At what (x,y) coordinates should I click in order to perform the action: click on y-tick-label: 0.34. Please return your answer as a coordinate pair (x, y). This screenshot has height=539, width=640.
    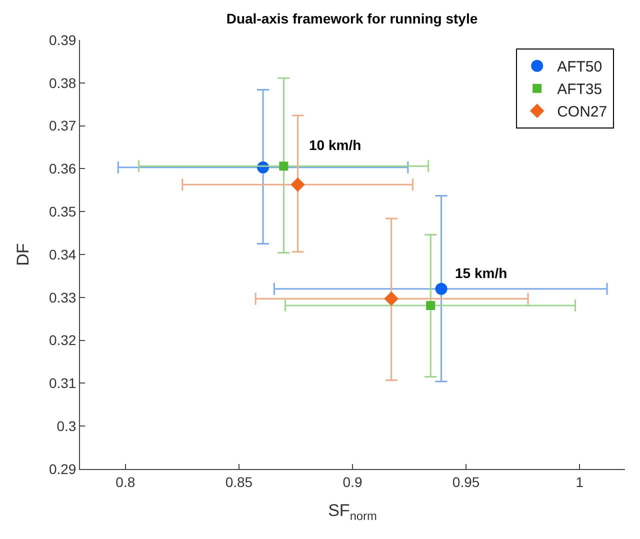
    Looking at the image, I should click on (62, 254).